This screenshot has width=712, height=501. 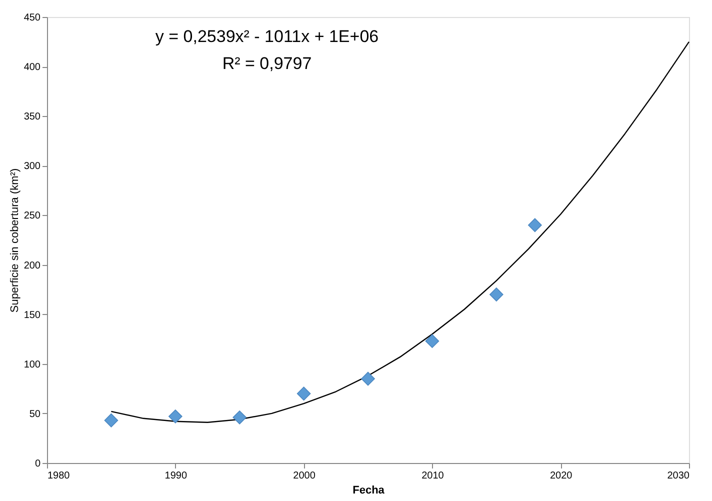 What do you see at coordinates (304, 476) in the screenshot?
I see `x-tick-label: 2000` at bounding box center [304, 476].